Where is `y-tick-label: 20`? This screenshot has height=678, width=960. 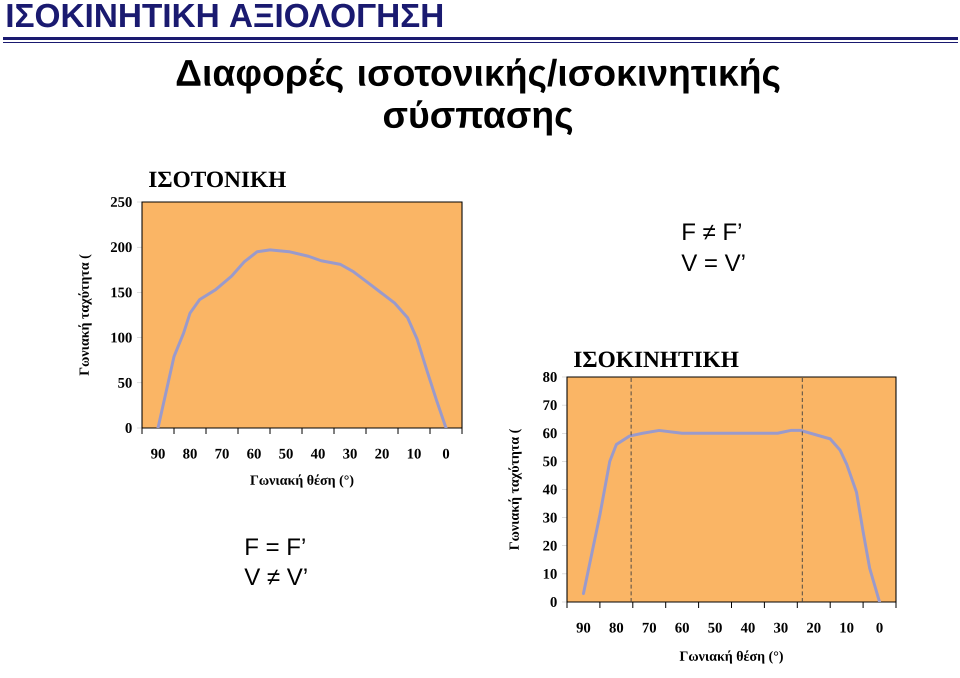
y-tick-label: 20 is located at coordinates (550, 545).